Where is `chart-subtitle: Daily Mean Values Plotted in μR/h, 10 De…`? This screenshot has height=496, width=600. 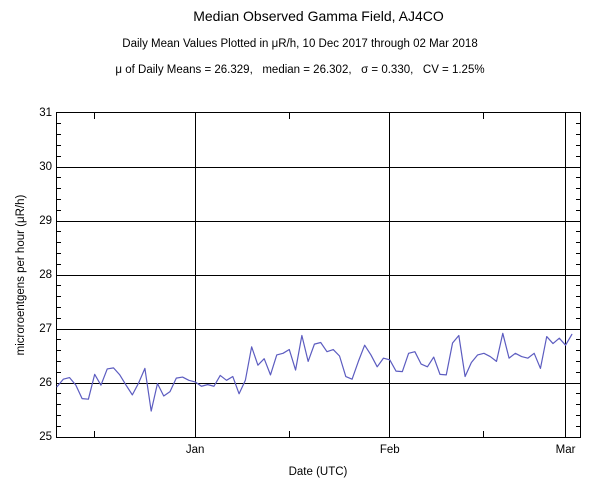 chart-subtitle: Daily Mean Values Plotted in μR/h, 10 De… is located at coordinates (300, 44).